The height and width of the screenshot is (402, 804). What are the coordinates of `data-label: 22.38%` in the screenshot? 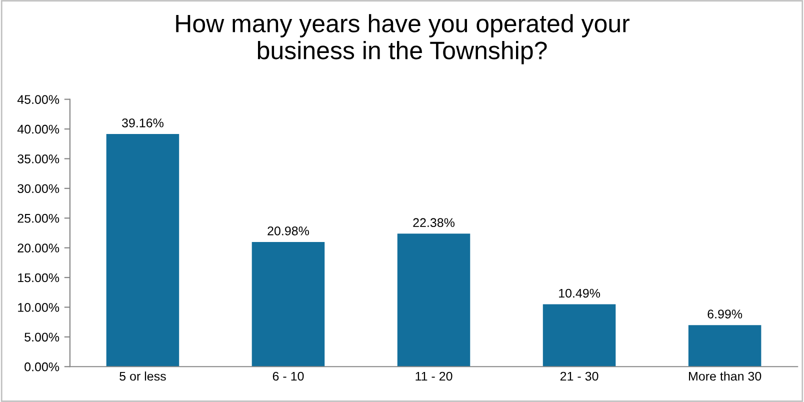 It's located at (434, 223).